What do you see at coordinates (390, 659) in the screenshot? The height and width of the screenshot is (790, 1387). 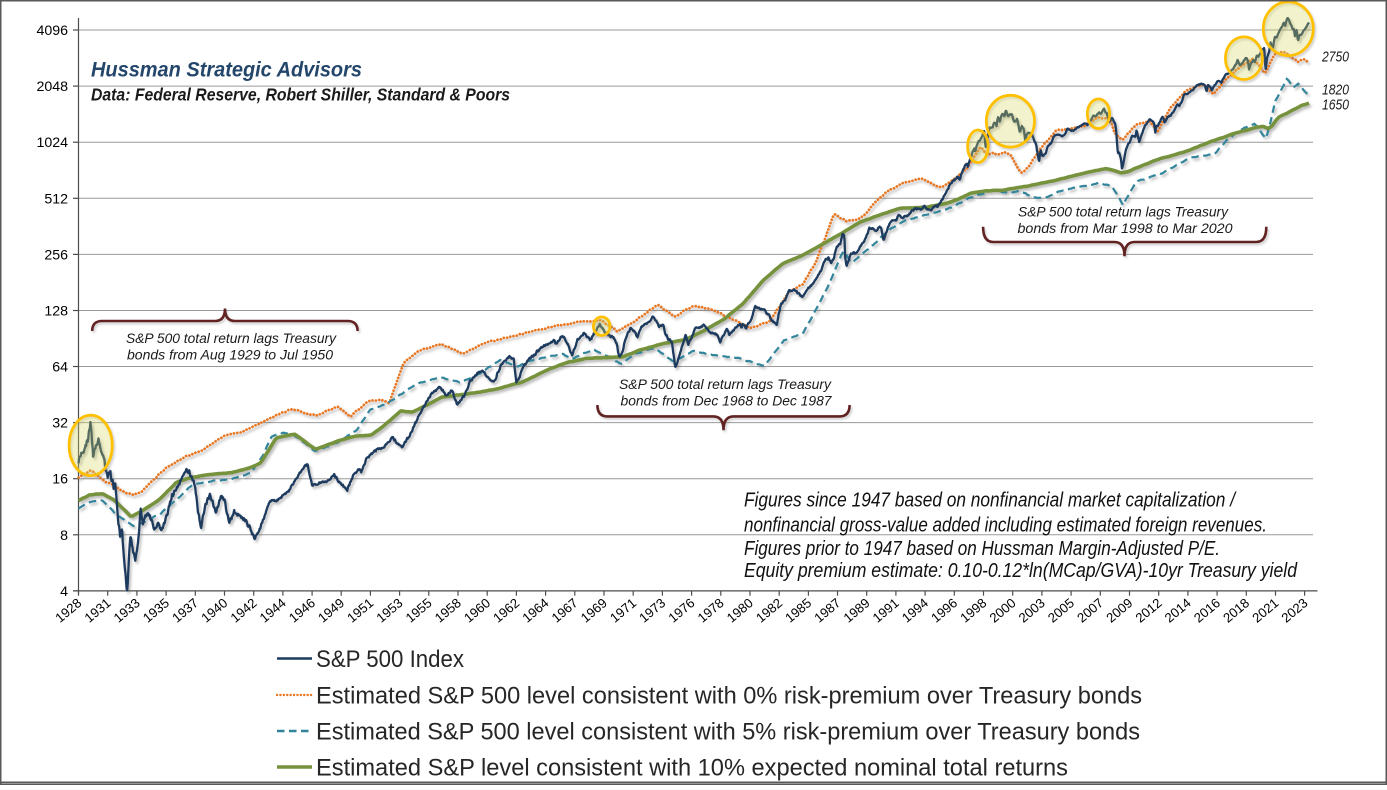 I see `svg-text: S&P 500 Index` at bounding box center [390, 659].